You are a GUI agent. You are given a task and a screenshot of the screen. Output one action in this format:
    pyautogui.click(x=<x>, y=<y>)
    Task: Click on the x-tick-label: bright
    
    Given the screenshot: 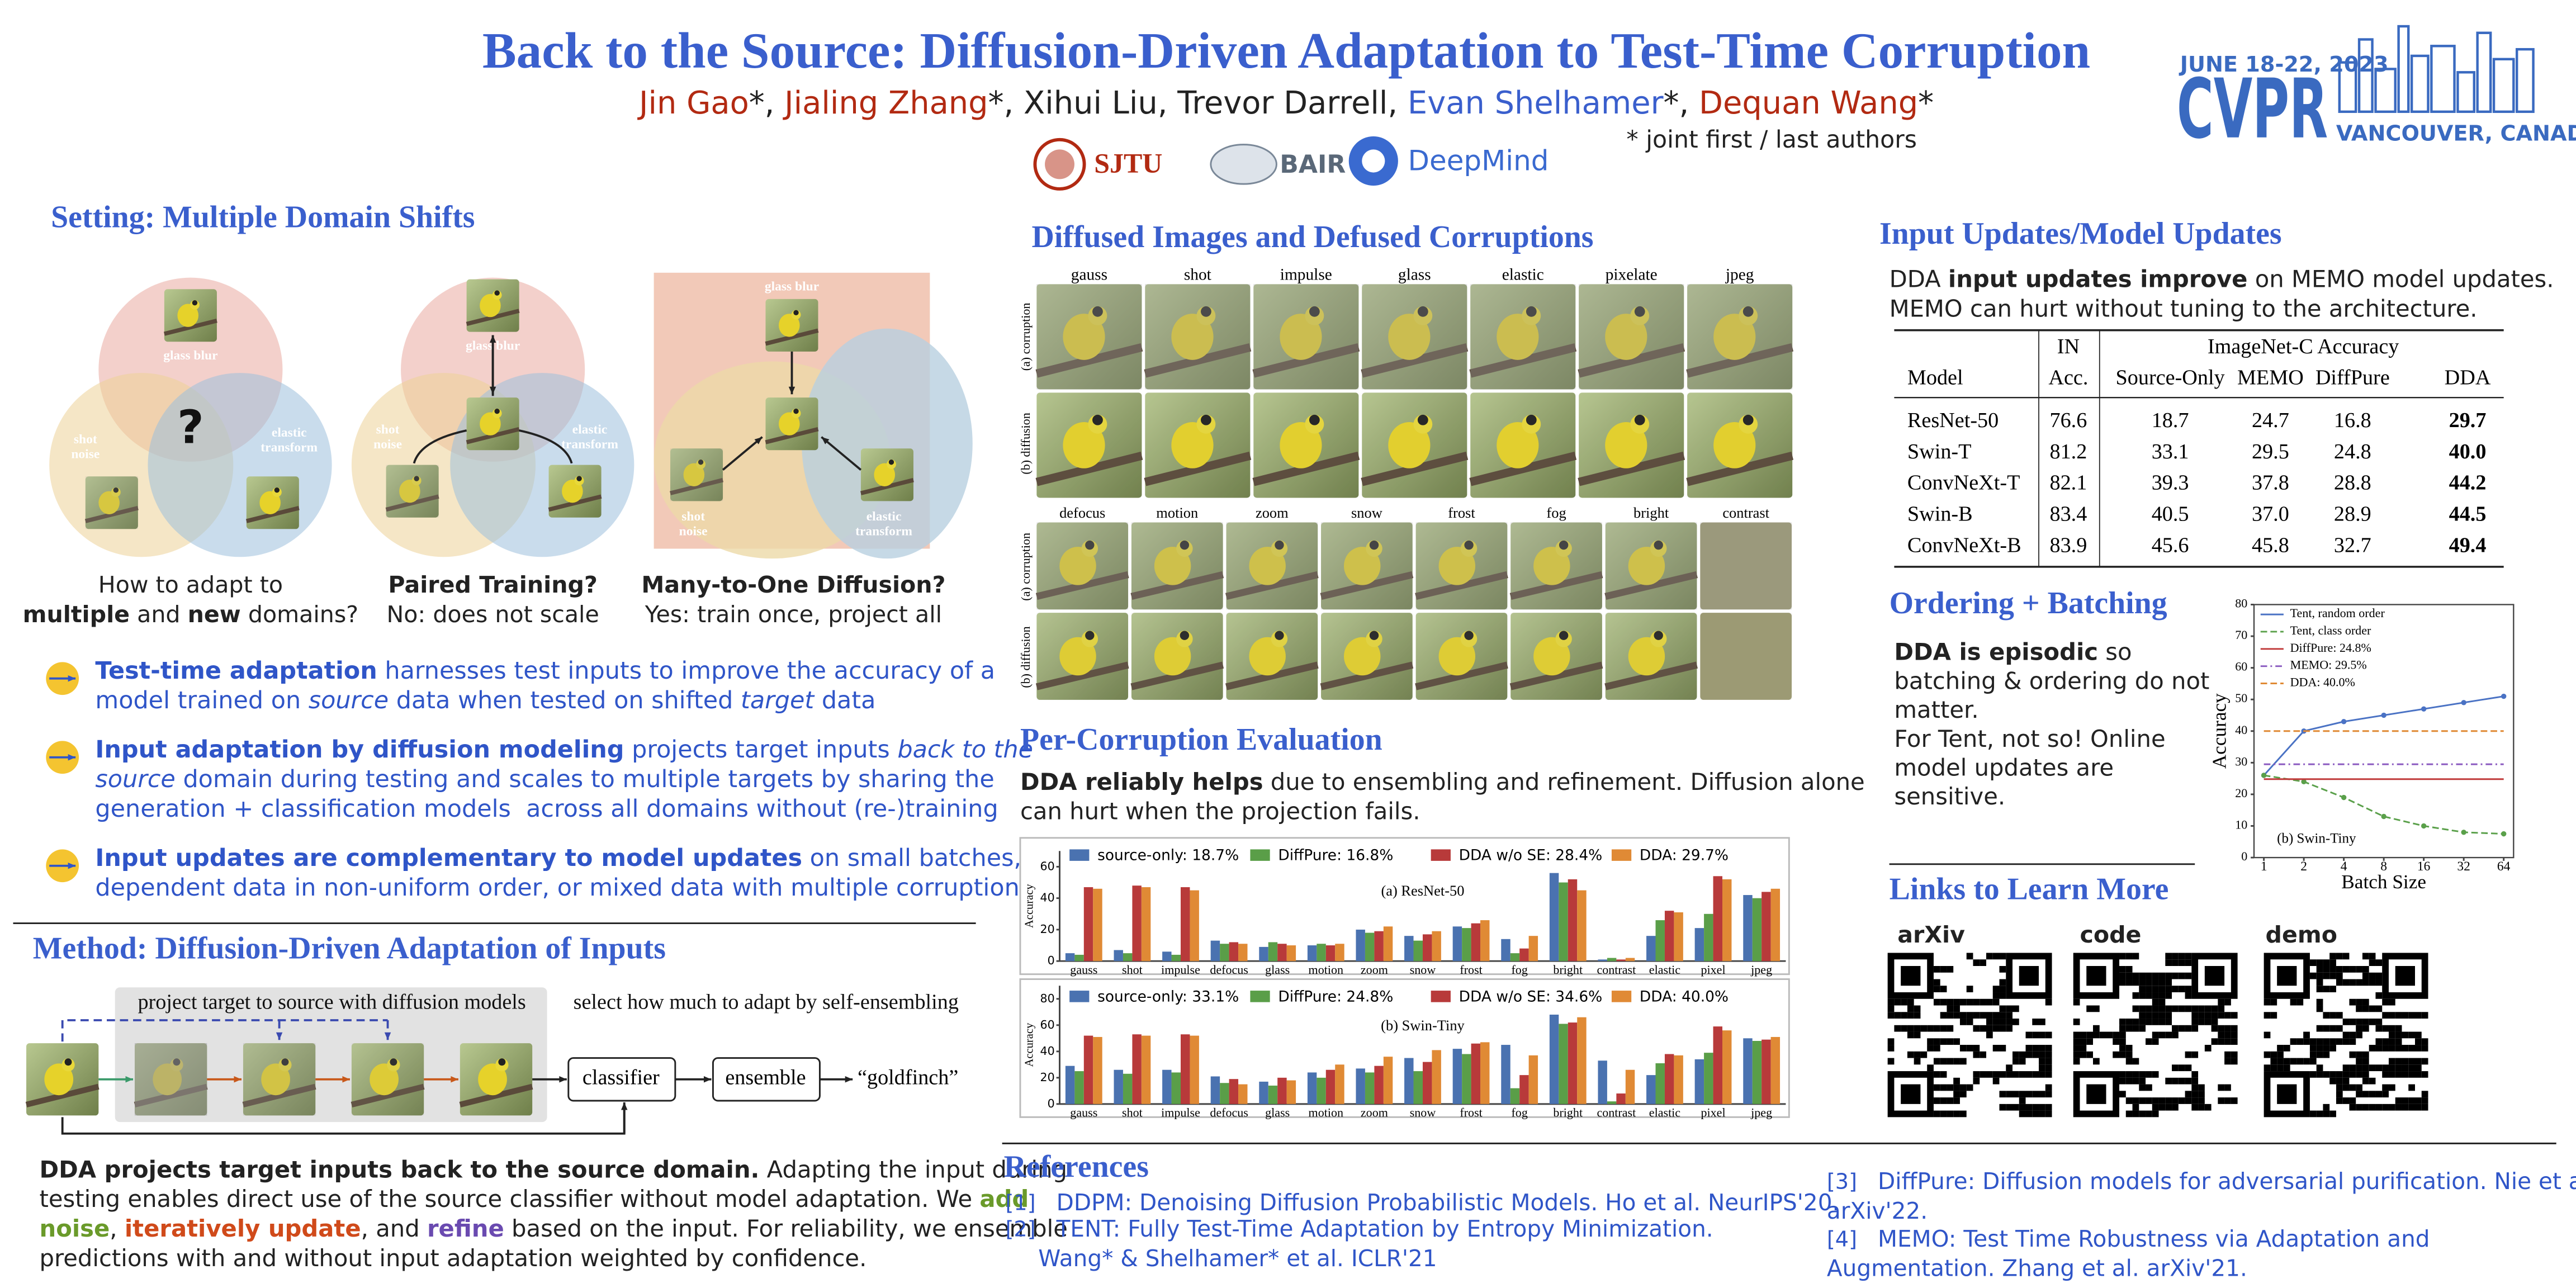 What is the action you would take?
    pyautogui.click(x=1568, y=1113)
    